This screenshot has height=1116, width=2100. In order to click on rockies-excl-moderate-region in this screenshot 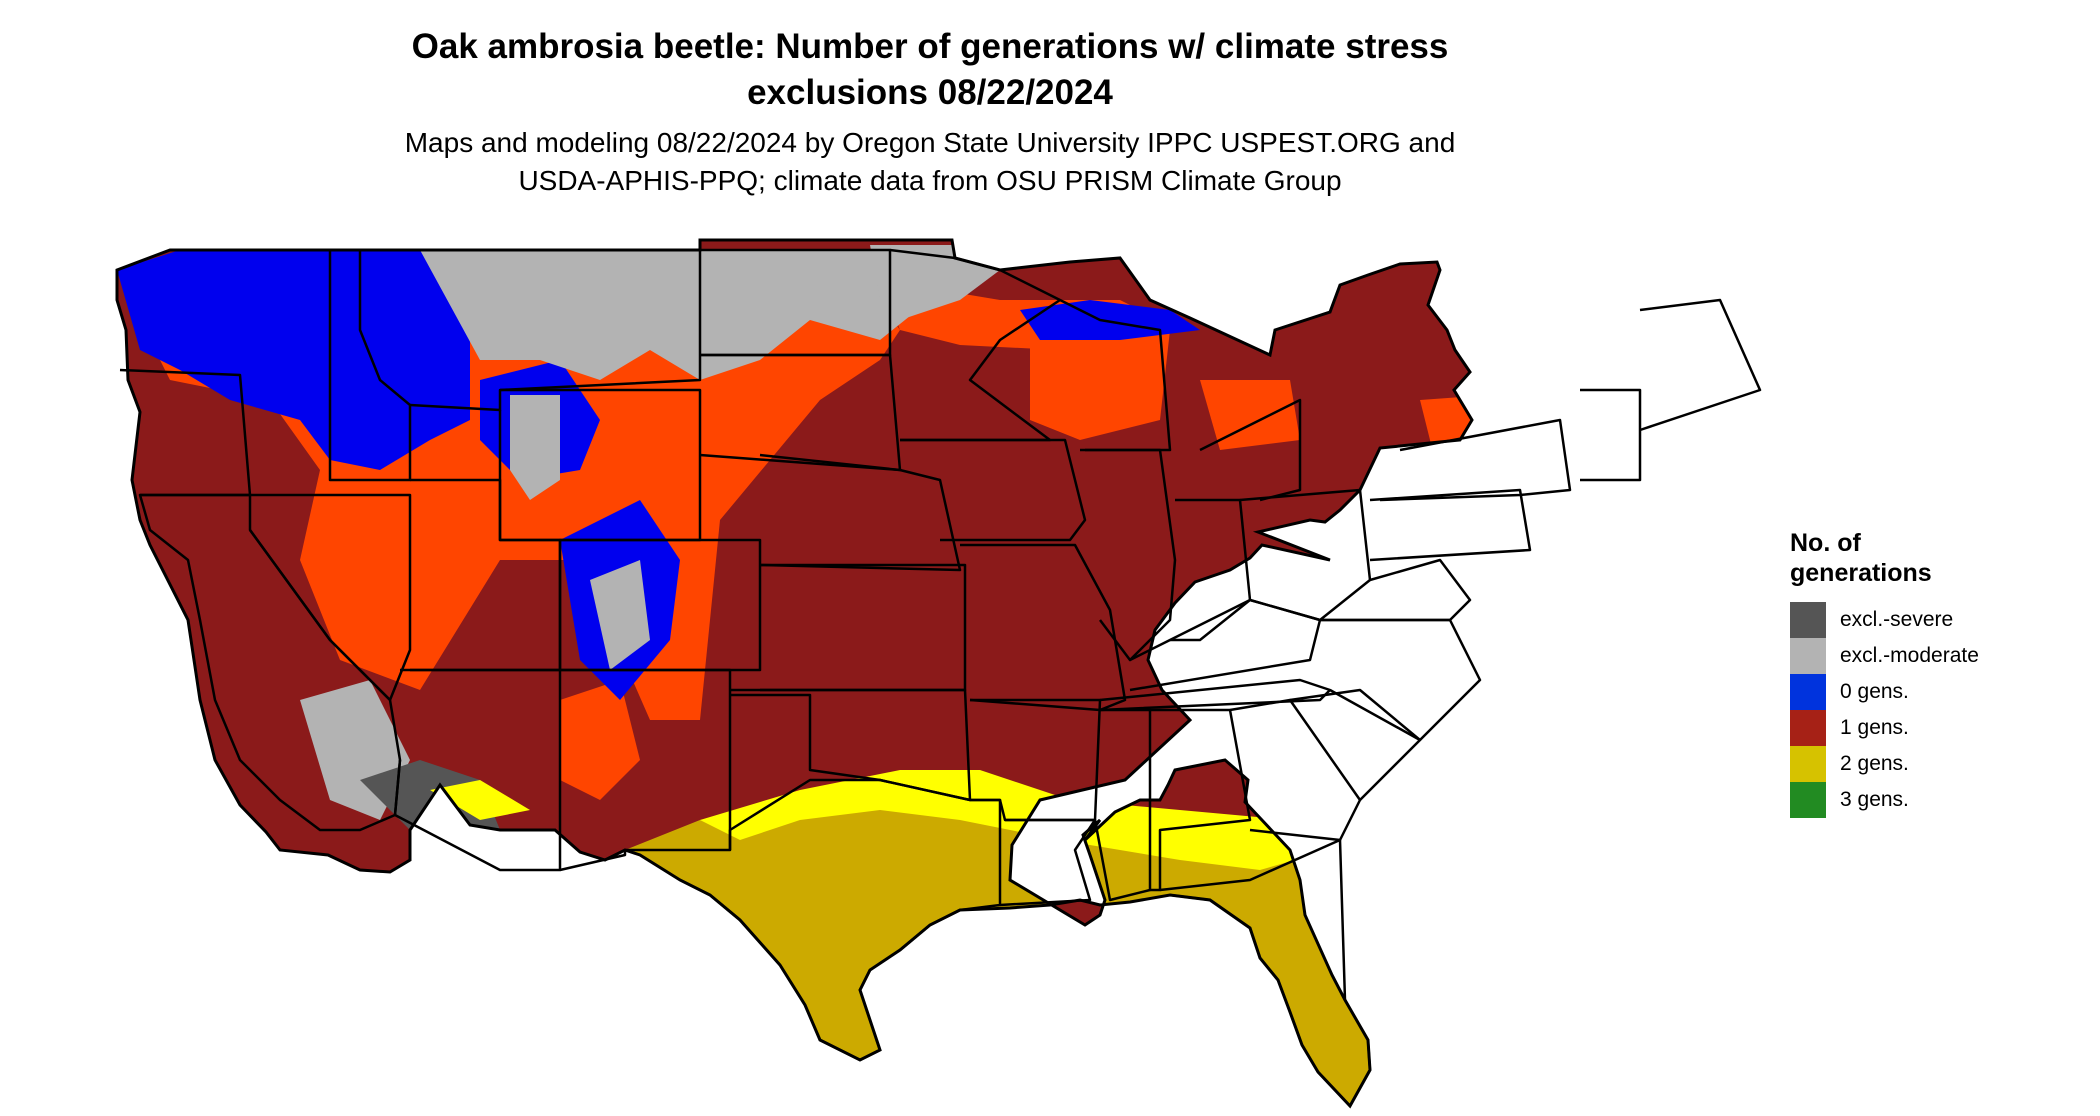, I will do `click(620, 615)`.